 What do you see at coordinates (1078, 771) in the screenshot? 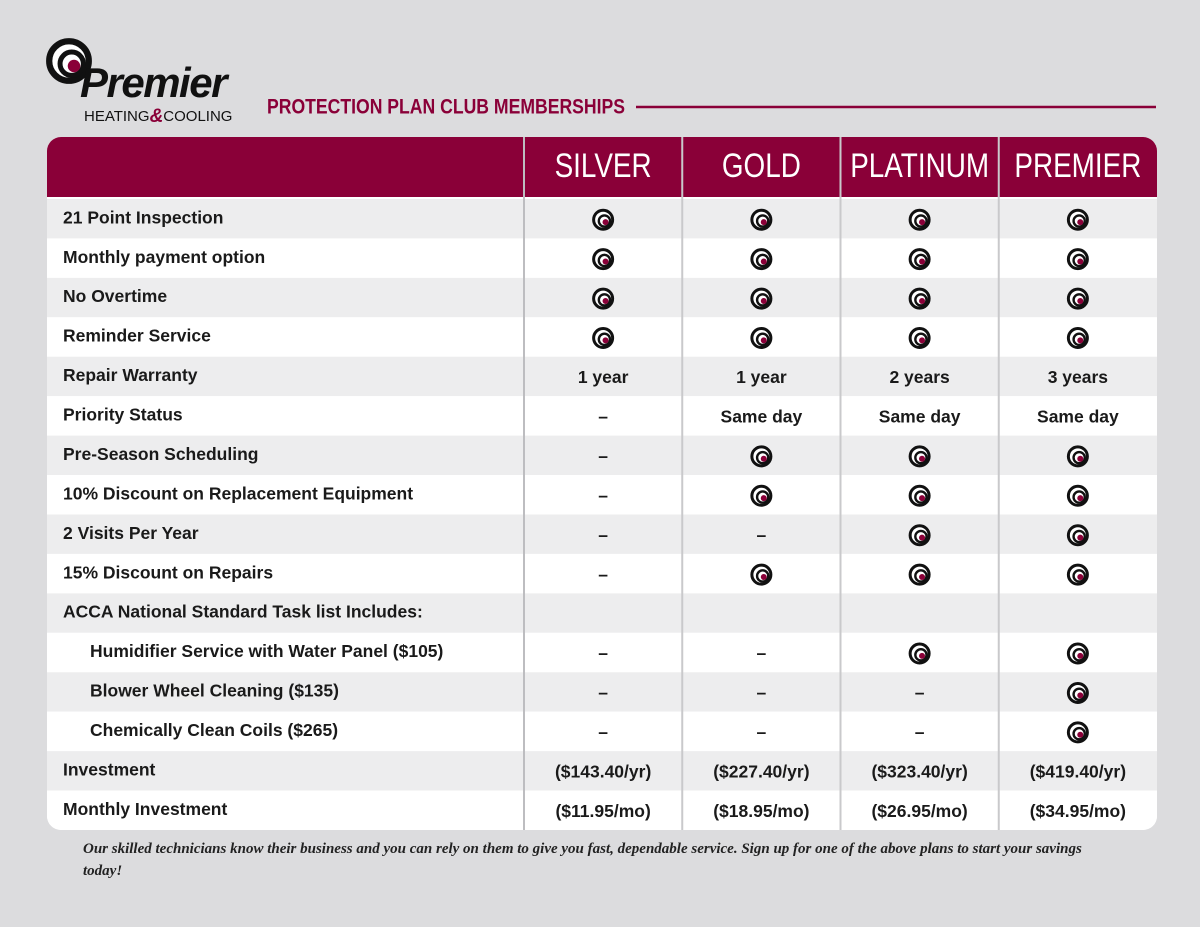
I see `cell-value: ($419.40/yr)` at bounding box center [1078, 771].